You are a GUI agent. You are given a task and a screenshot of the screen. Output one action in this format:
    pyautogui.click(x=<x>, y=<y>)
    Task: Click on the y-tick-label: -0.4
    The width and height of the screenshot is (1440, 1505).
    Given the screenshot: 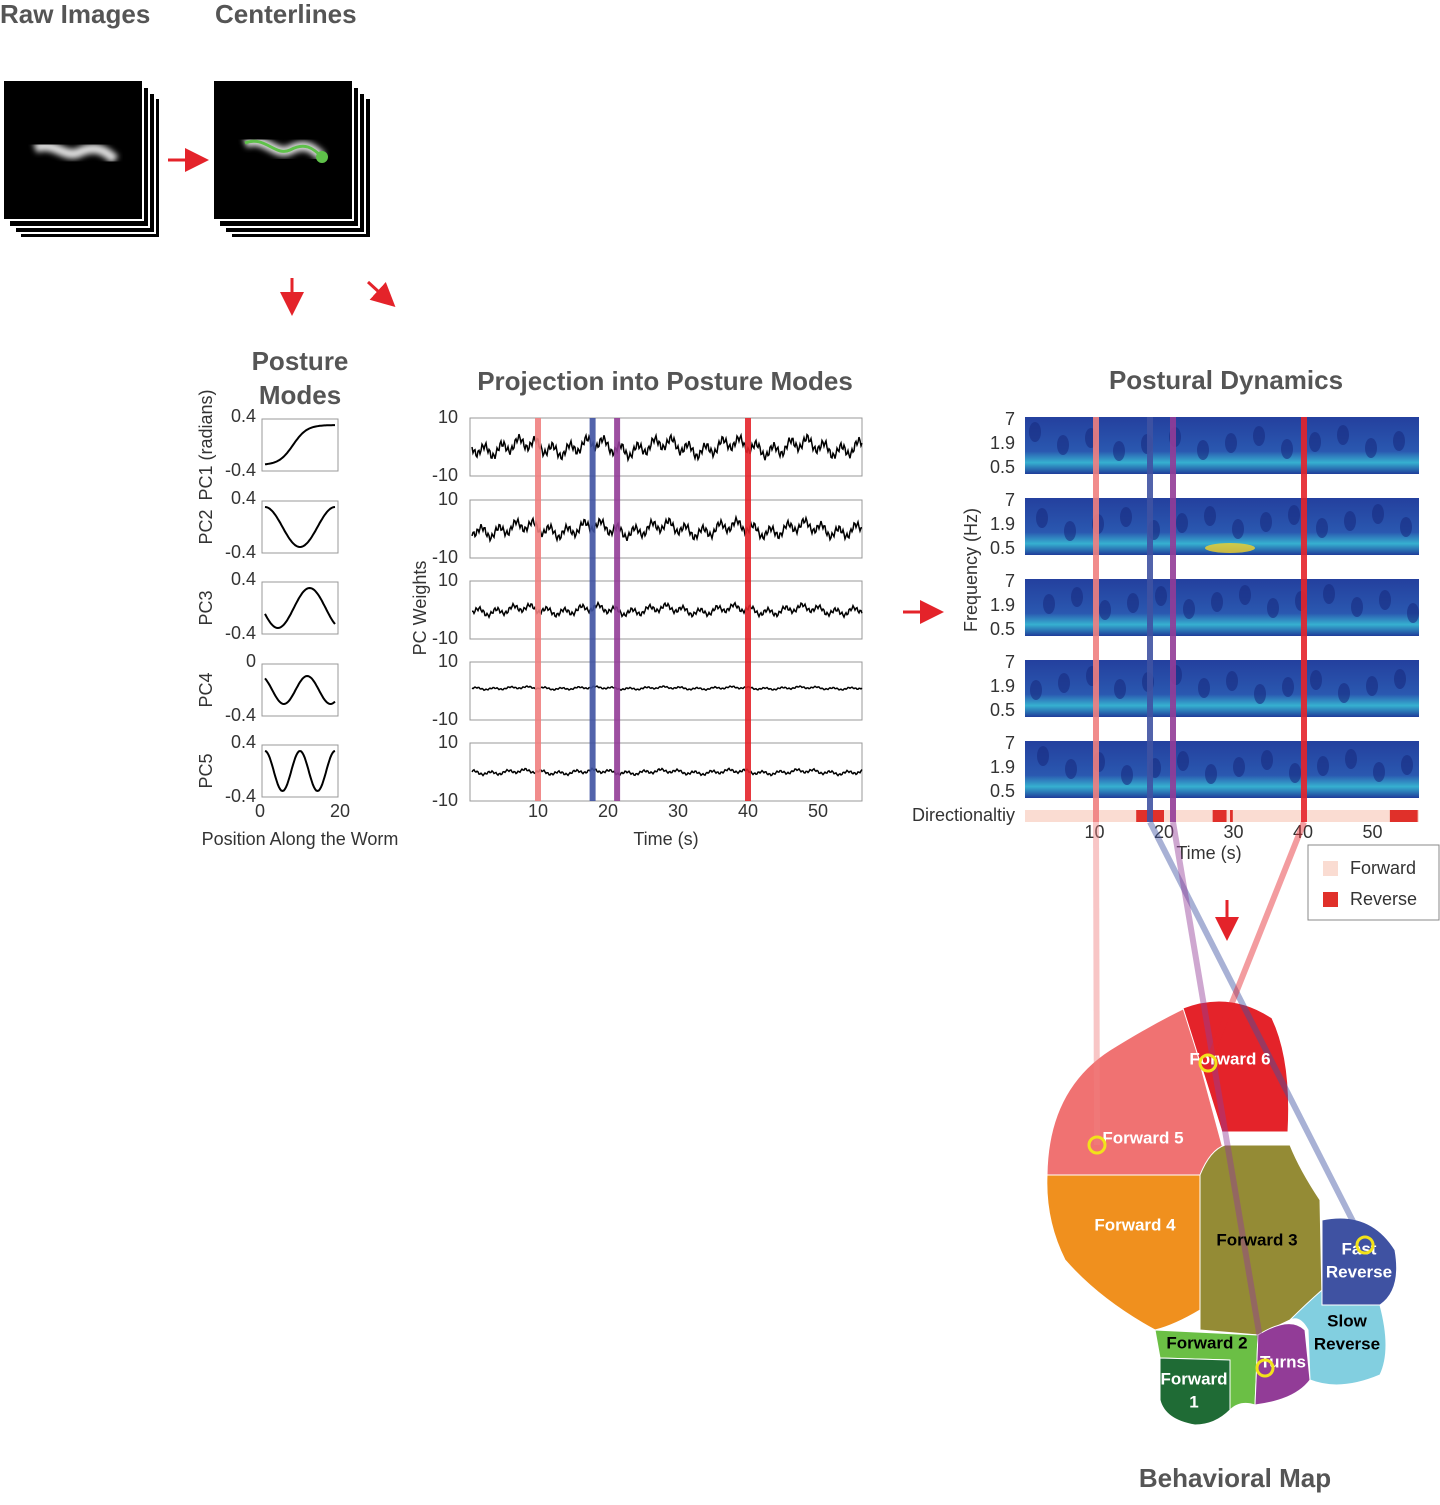 What is the action you would take?
    pyautogui.click(x=240, y=552)
    